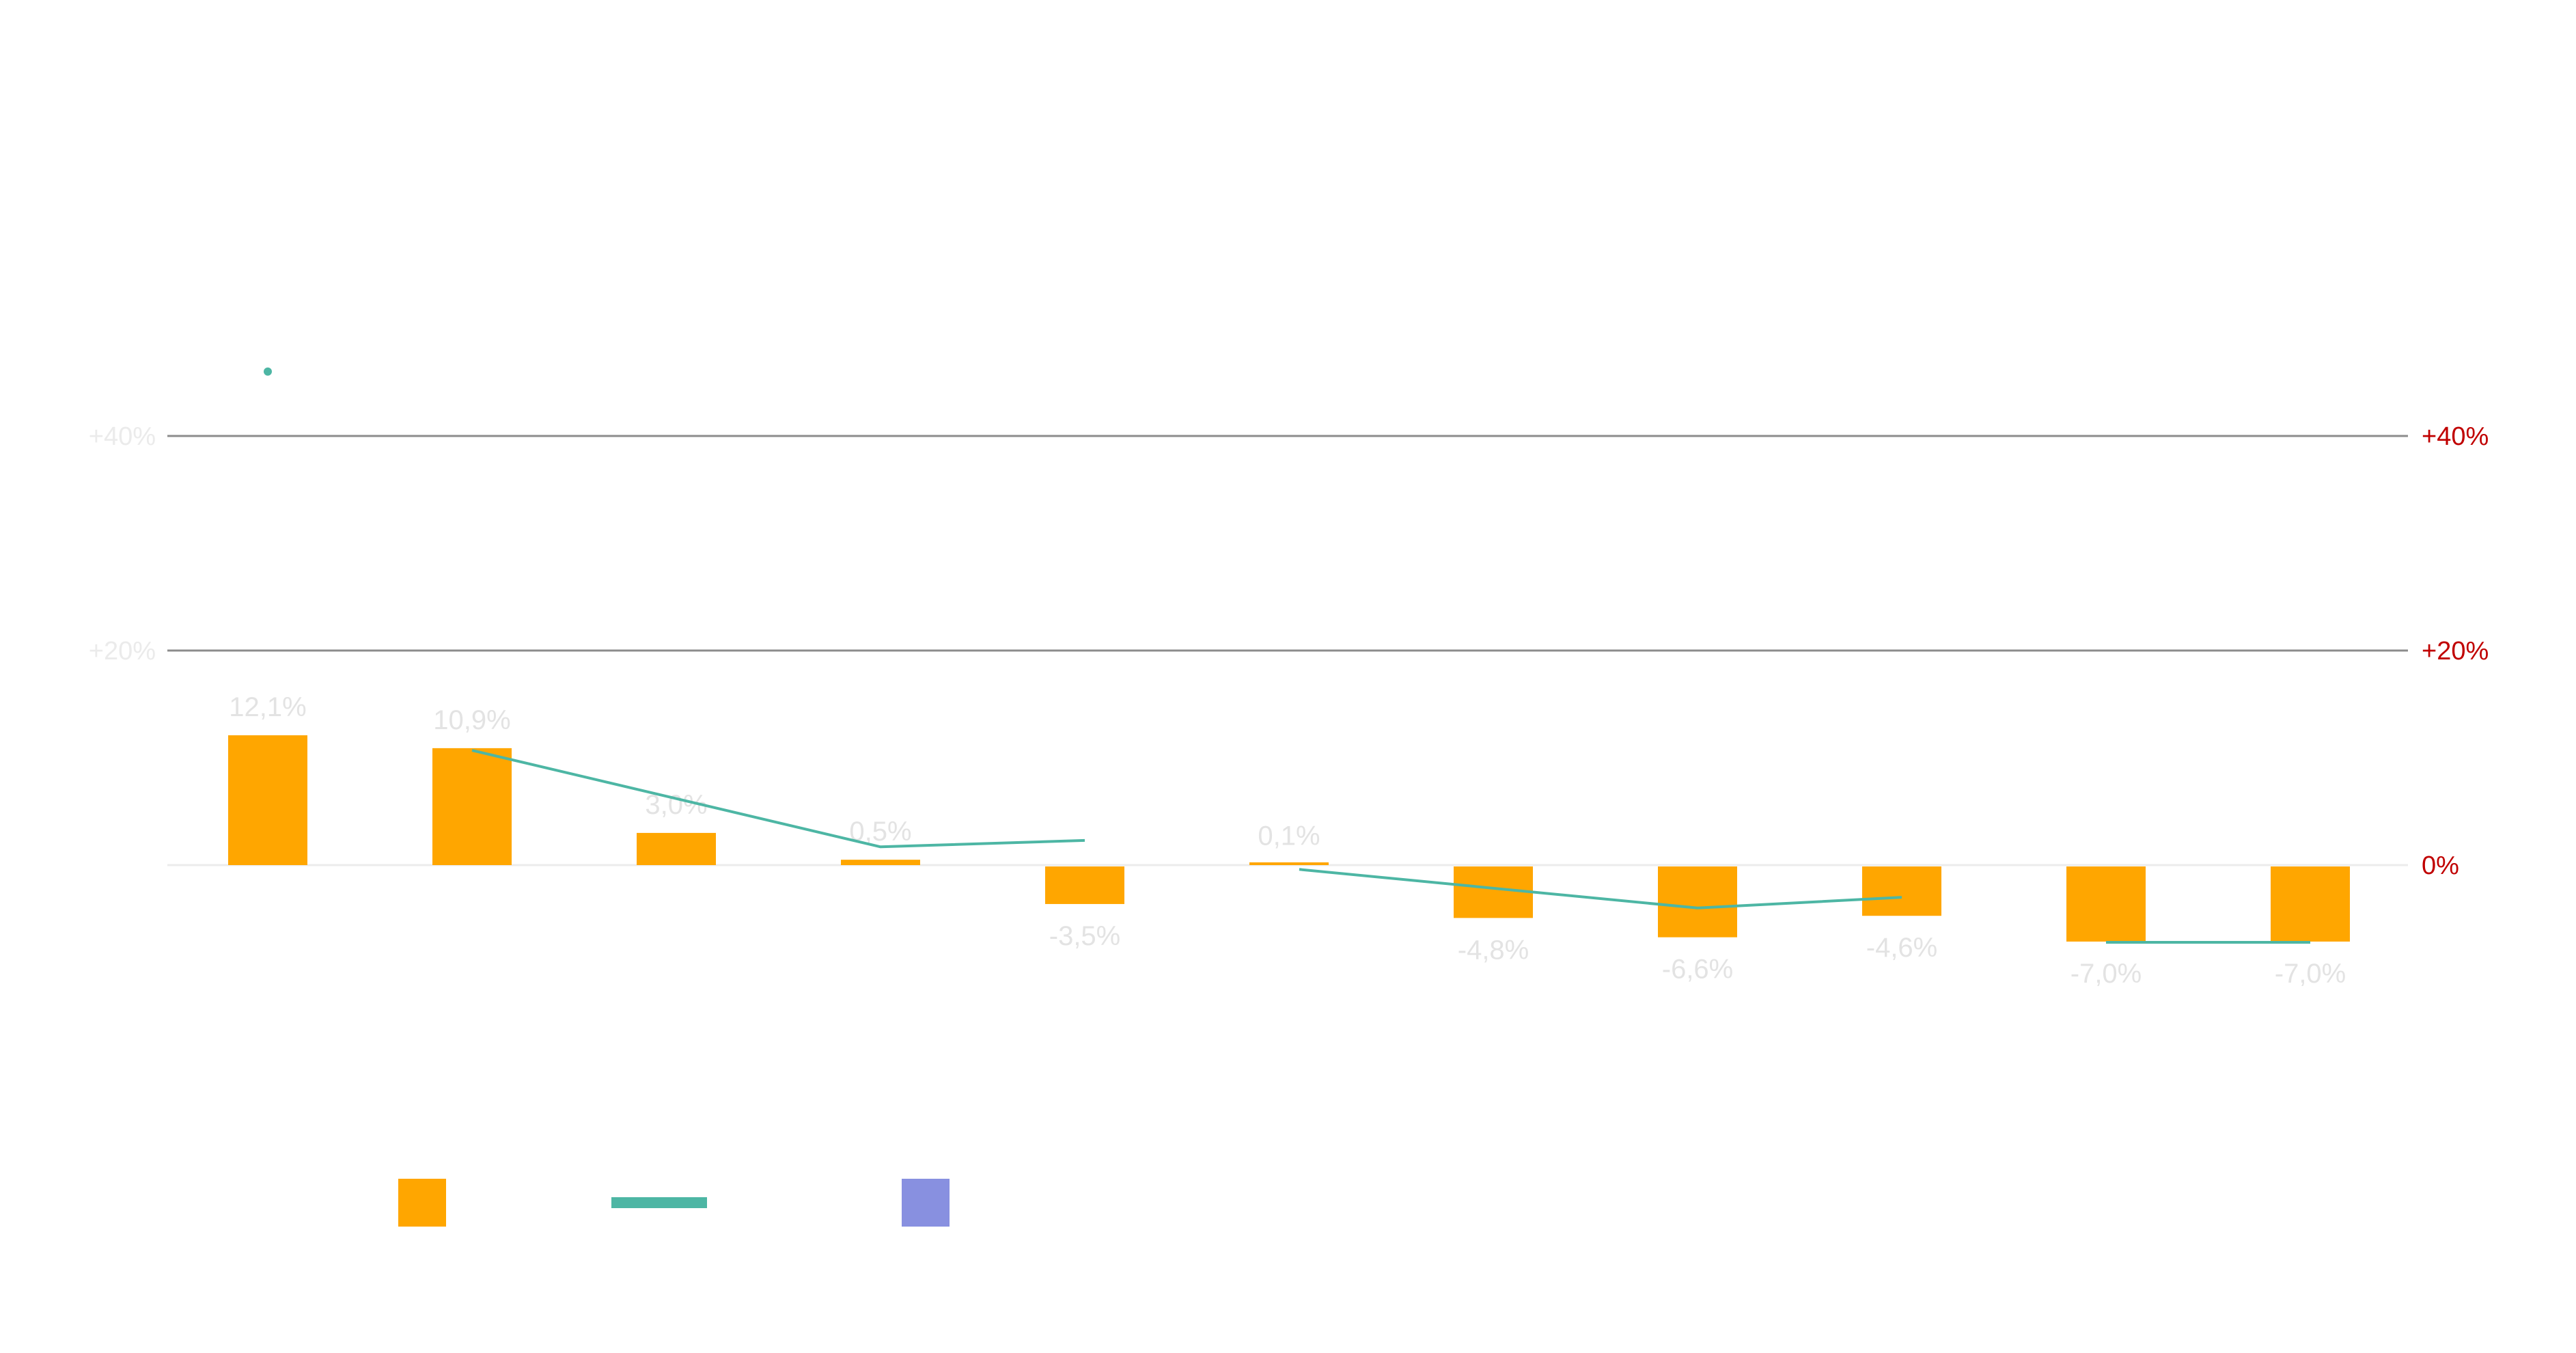 The height and width of the screenshot is (1353, 2576). What do you see at coordinates (659, 1202) in the screenshot?
I see `legend-line-swatch` at bounding box center [659, 1202].